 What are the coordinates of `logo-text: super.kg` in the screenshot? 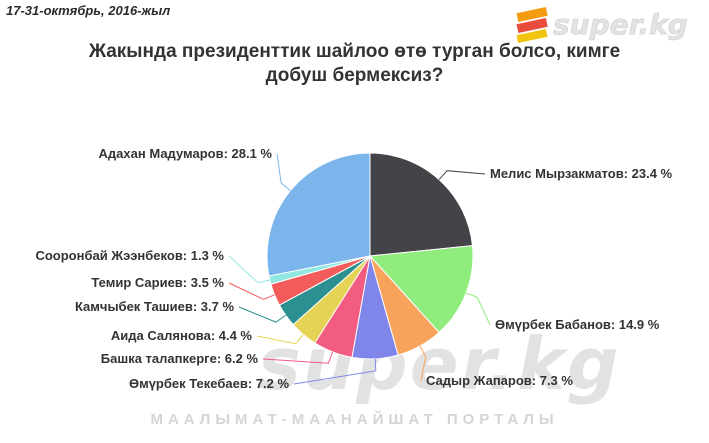 It's located at (620, 24).